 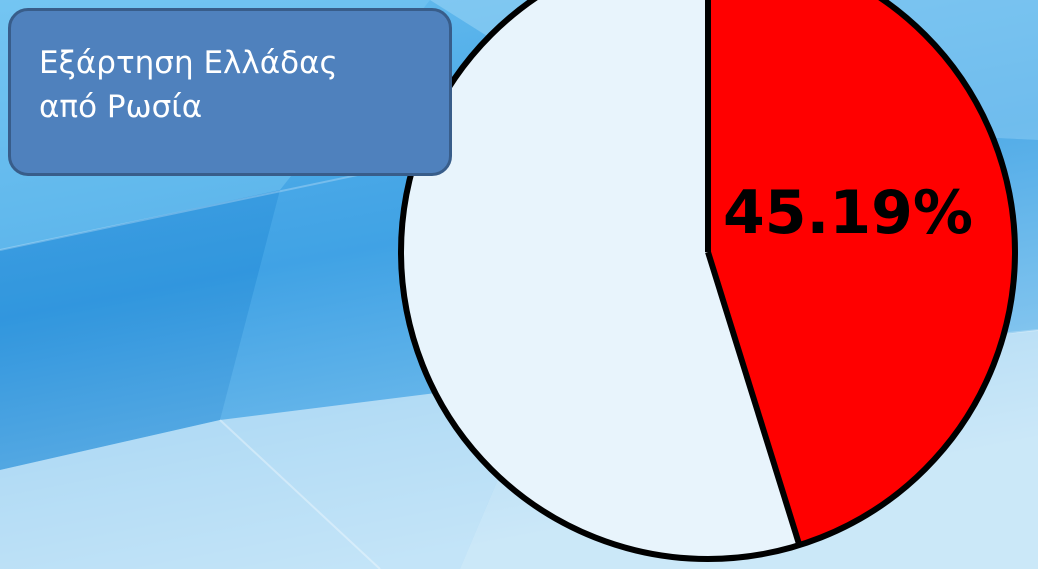 I want to click on chart-title-line-2: από Ρωσία, so click(x=121, y=107).